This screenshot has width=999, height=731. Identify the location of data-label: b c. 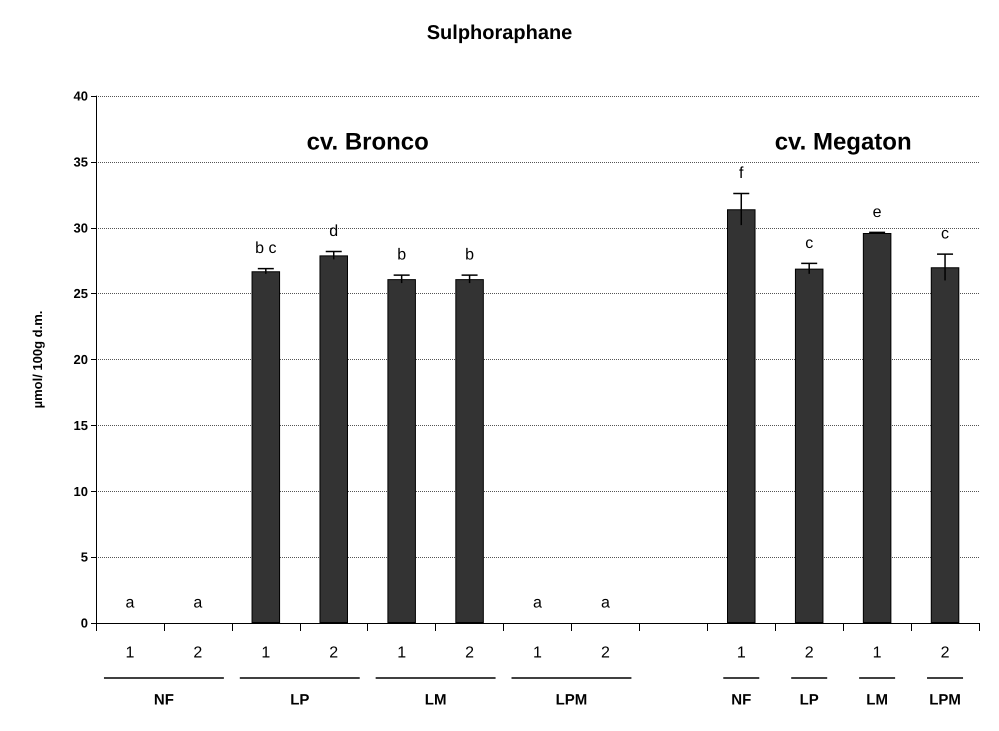
(265, 249).